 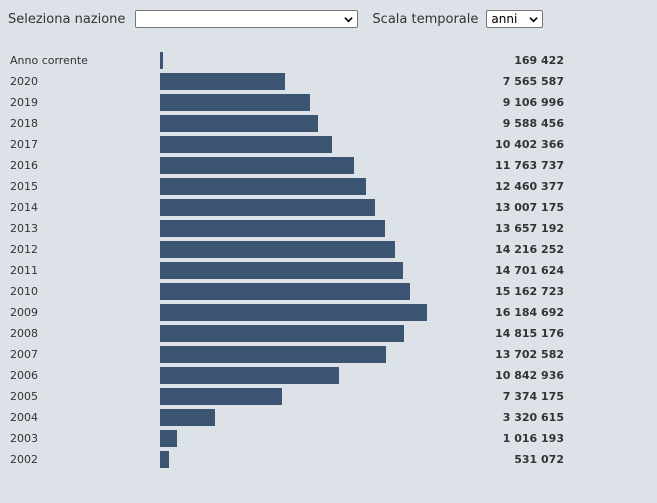 I want to click on chart-row: 2020 7 565 587, so click(x=328, y=81).